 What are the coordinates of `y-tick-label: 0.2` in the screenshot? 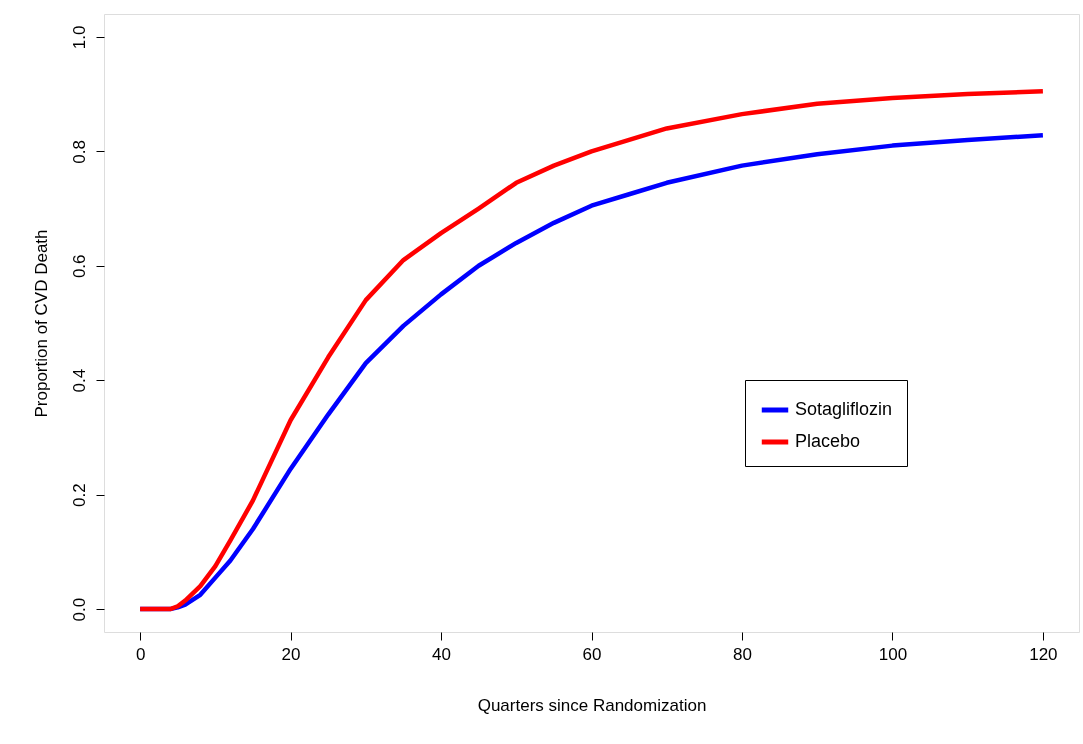 It's located at (79, 495).